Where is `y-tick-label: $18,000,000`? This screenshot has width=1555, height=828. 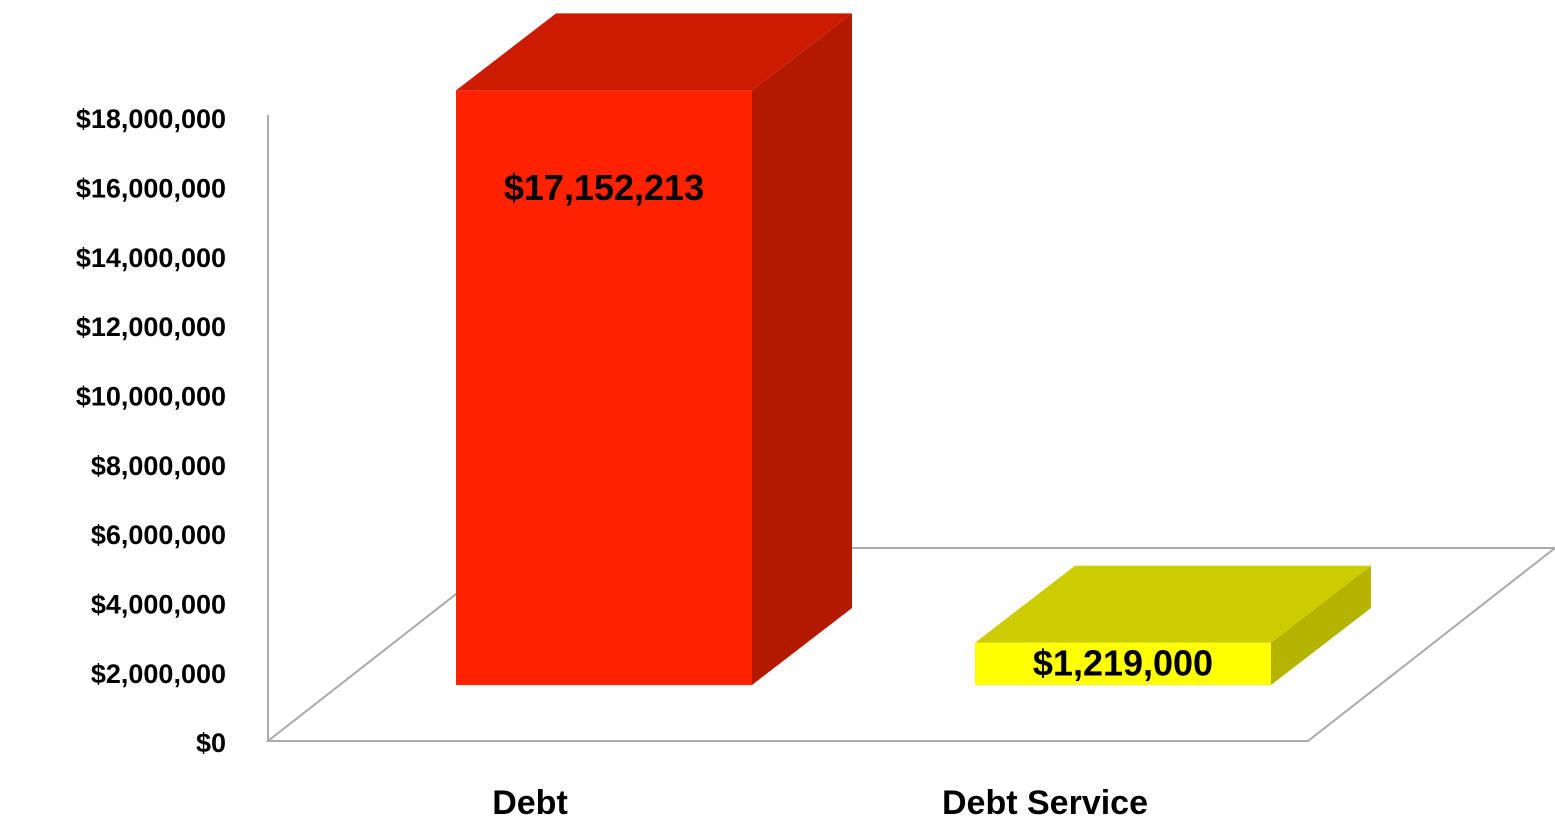
y-tick-label: $18,000,000 is located at coordinates (151, 119).